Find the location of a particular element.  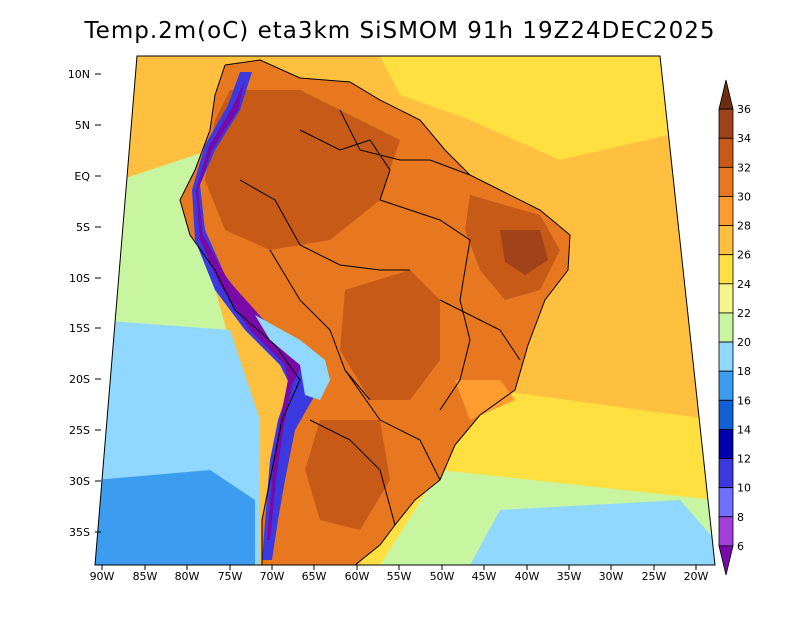

lon-label: 80W is located at coordinates (187, 576).